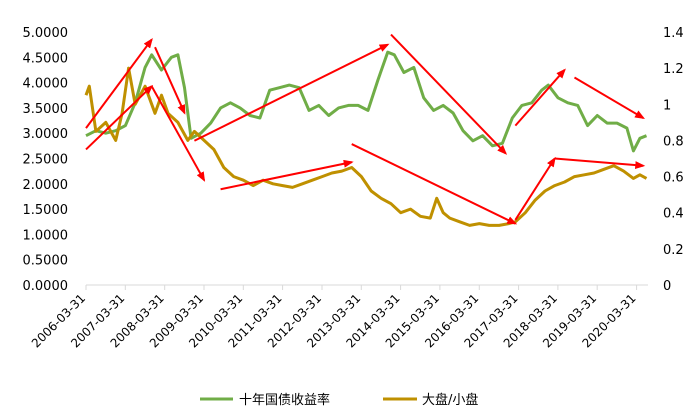 This screenshot has width=700, height=417. I want to click on y-right-tick-label: 1, so click(667, 105).